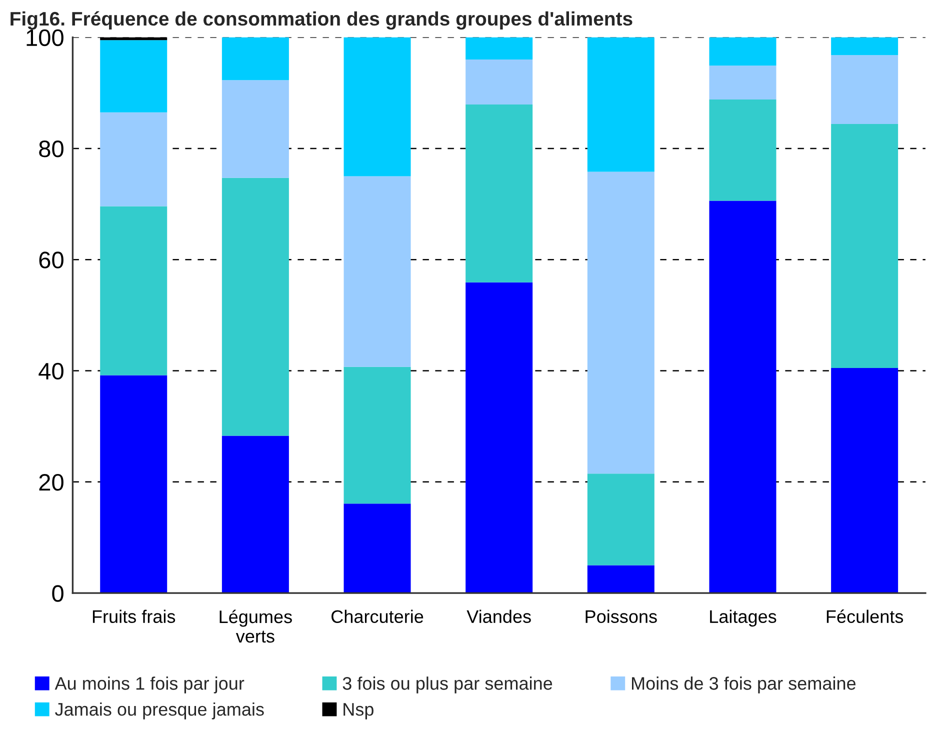  Describe the element at coordinates (45, 37) in the screenshot. I see `y-tick-label: 100` at that location.